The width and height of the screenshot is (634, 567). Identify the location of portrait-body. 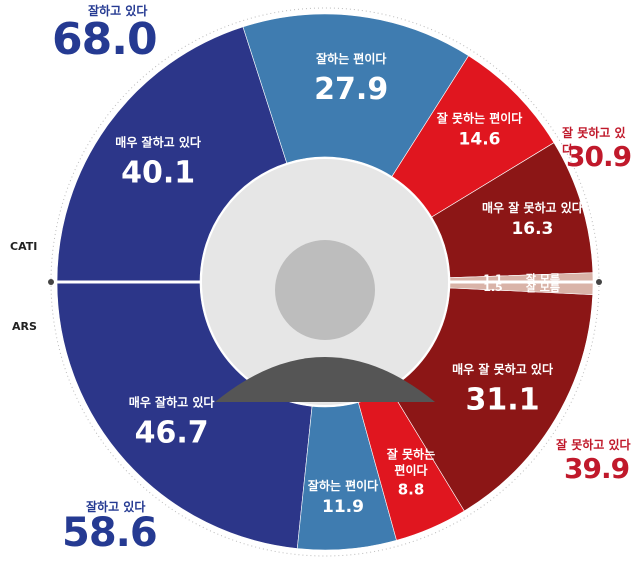
(325, 379).